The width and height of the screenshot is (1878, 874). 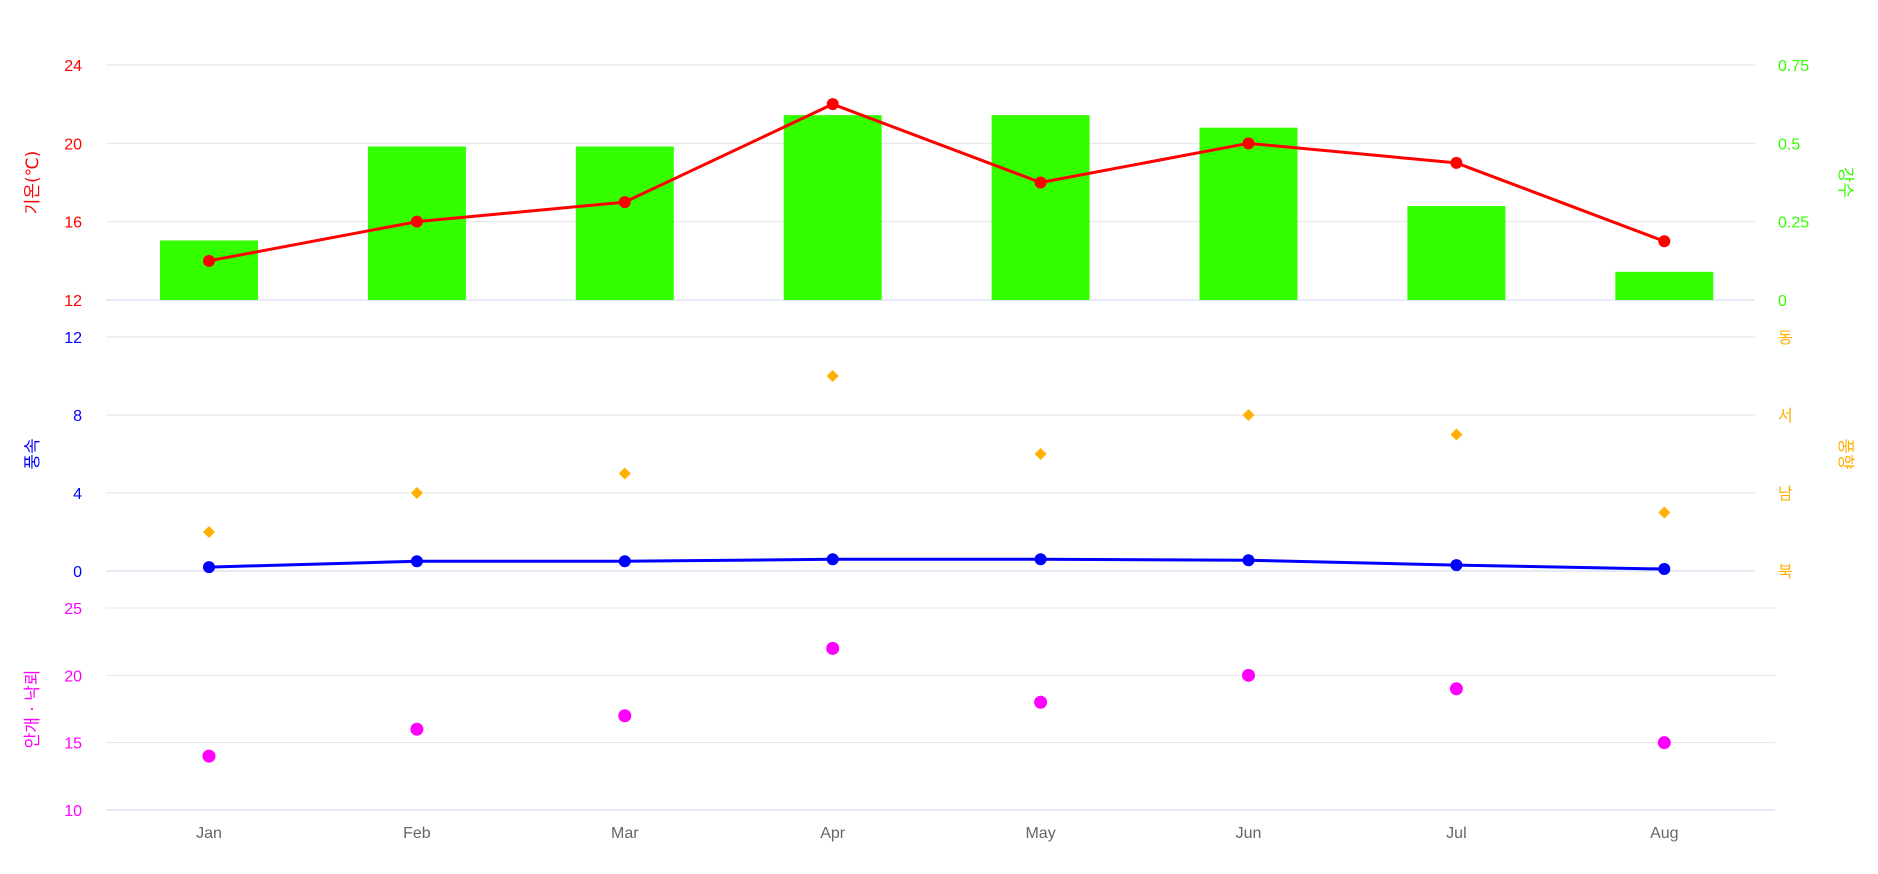 What do you see at coordinates (832, 104) in the screenshot?
I see `point-top-apr` at bounding box center [832, 104].